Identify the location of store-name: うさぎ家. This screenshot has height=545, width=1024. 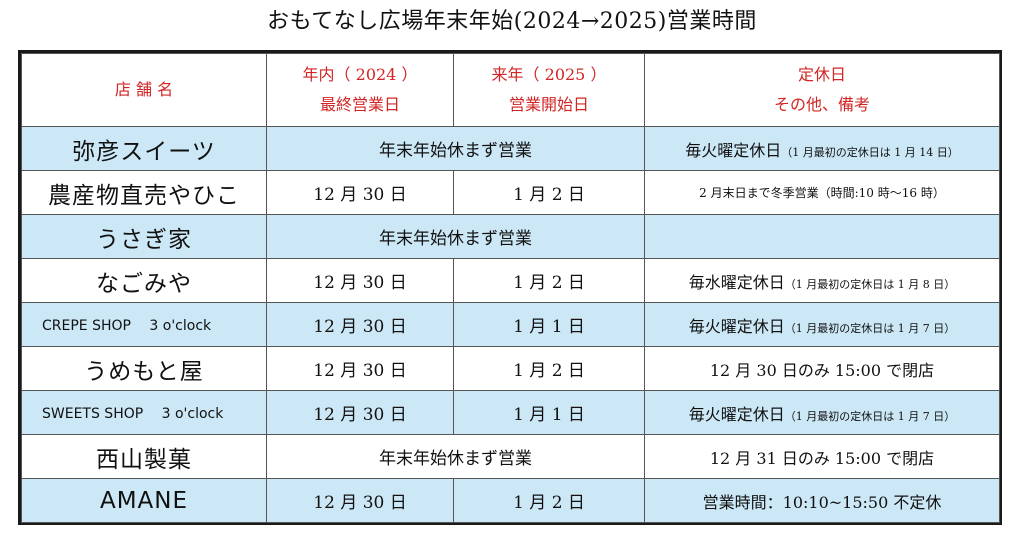
(144, 236).